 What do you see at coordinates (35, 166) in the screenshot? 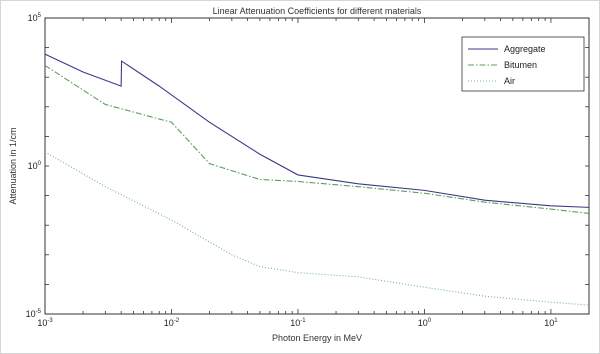
I see `y-tick-label: 100` at bounding box center [35, 166].